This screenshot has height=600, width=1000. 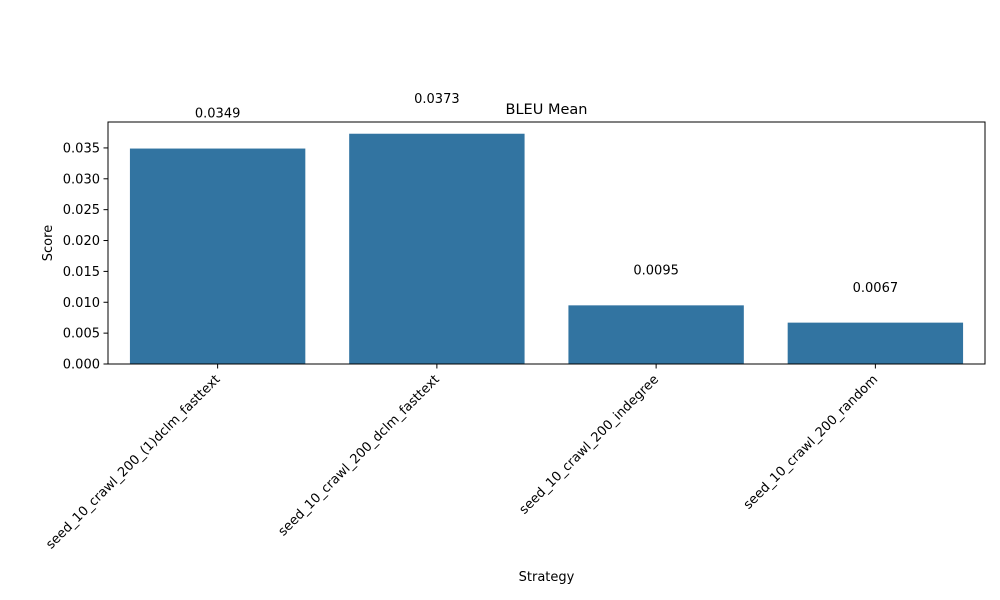 What do you see at coordinates (81, 148) in the screenshot?
I see `y-tick-label: 0.035` at bounding box center [81, 148].